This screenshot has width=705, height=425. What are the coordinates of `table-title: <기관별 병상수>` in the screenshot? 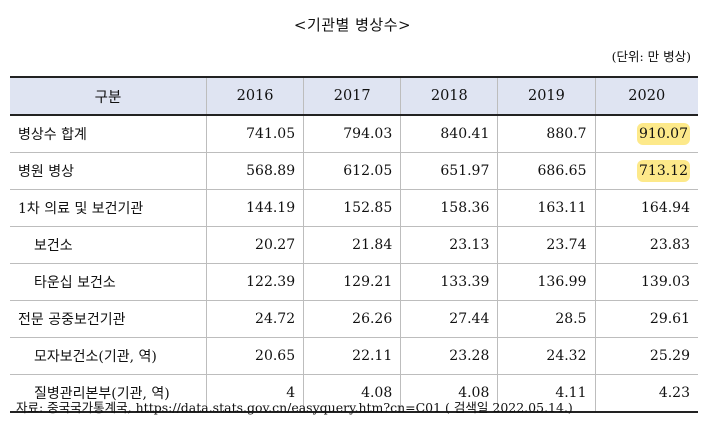 It's located at (352, 25).